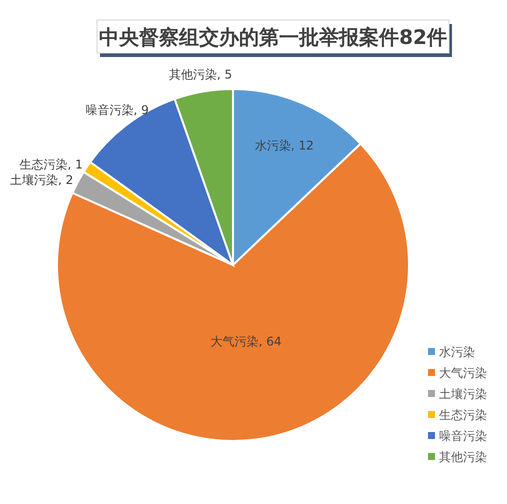  Describe the element at coordinates (463, 394) in the screenshot. I see `legend-label: 土壤污染` at that location.